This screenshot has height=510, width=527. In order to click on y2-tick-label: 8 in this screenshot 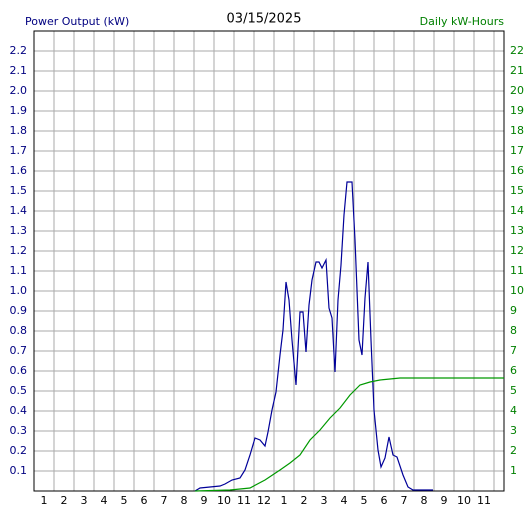, I will do `click(513, 330)`.